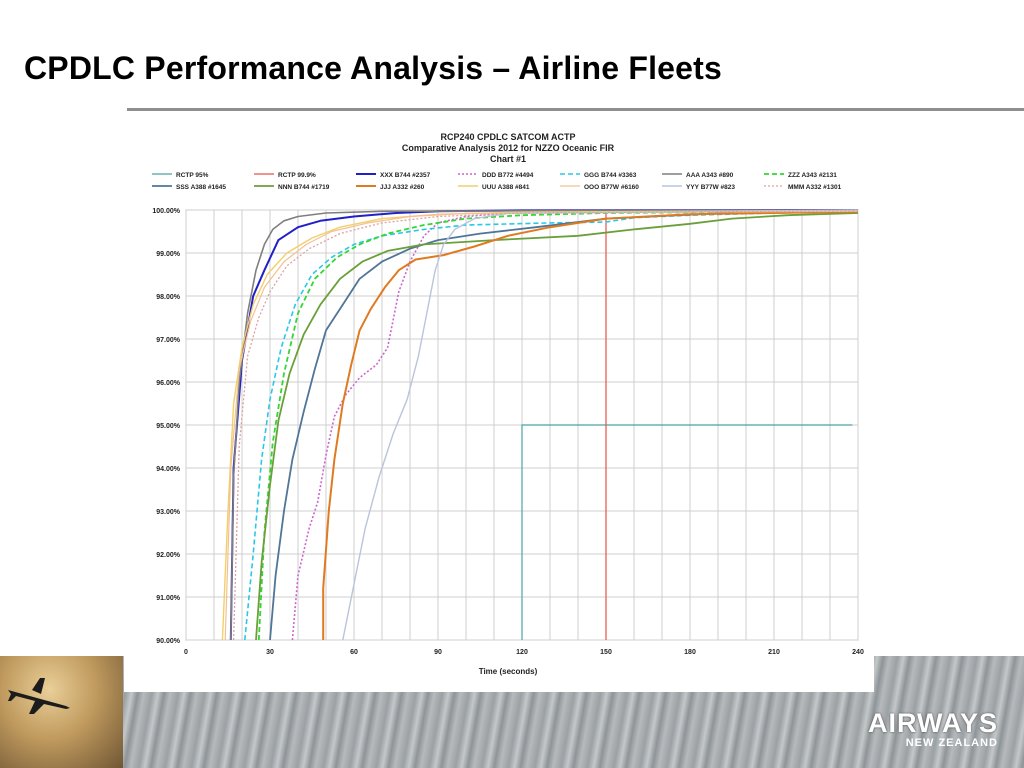 This screenshot has height=768, width=1024. What do you see at coordinates (438, 652) in the screenshot?
I see `x-tick-label: 90` at bounding box center [438, 652].